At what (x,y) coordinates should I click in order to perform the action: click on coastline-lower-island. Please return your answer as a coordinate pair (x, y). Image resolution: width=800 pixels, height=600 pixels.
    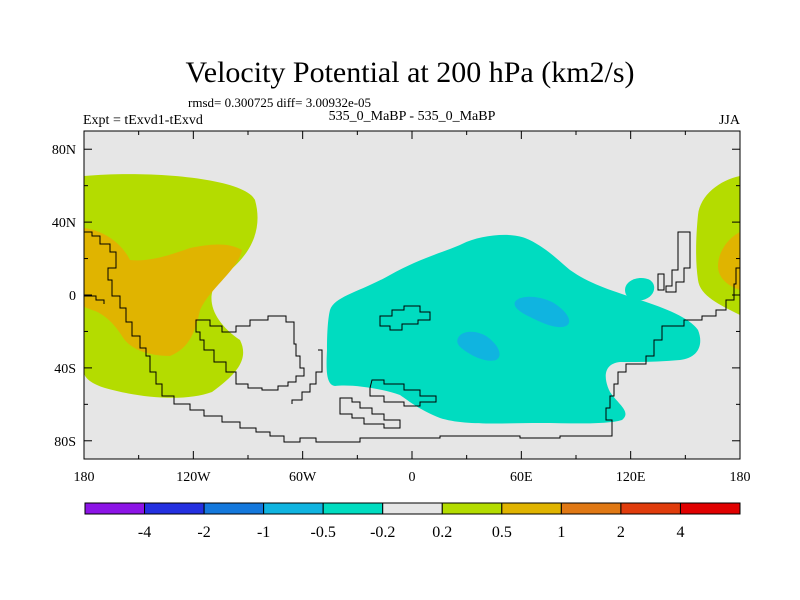
    Looking at the image, I should click on (403, 393).